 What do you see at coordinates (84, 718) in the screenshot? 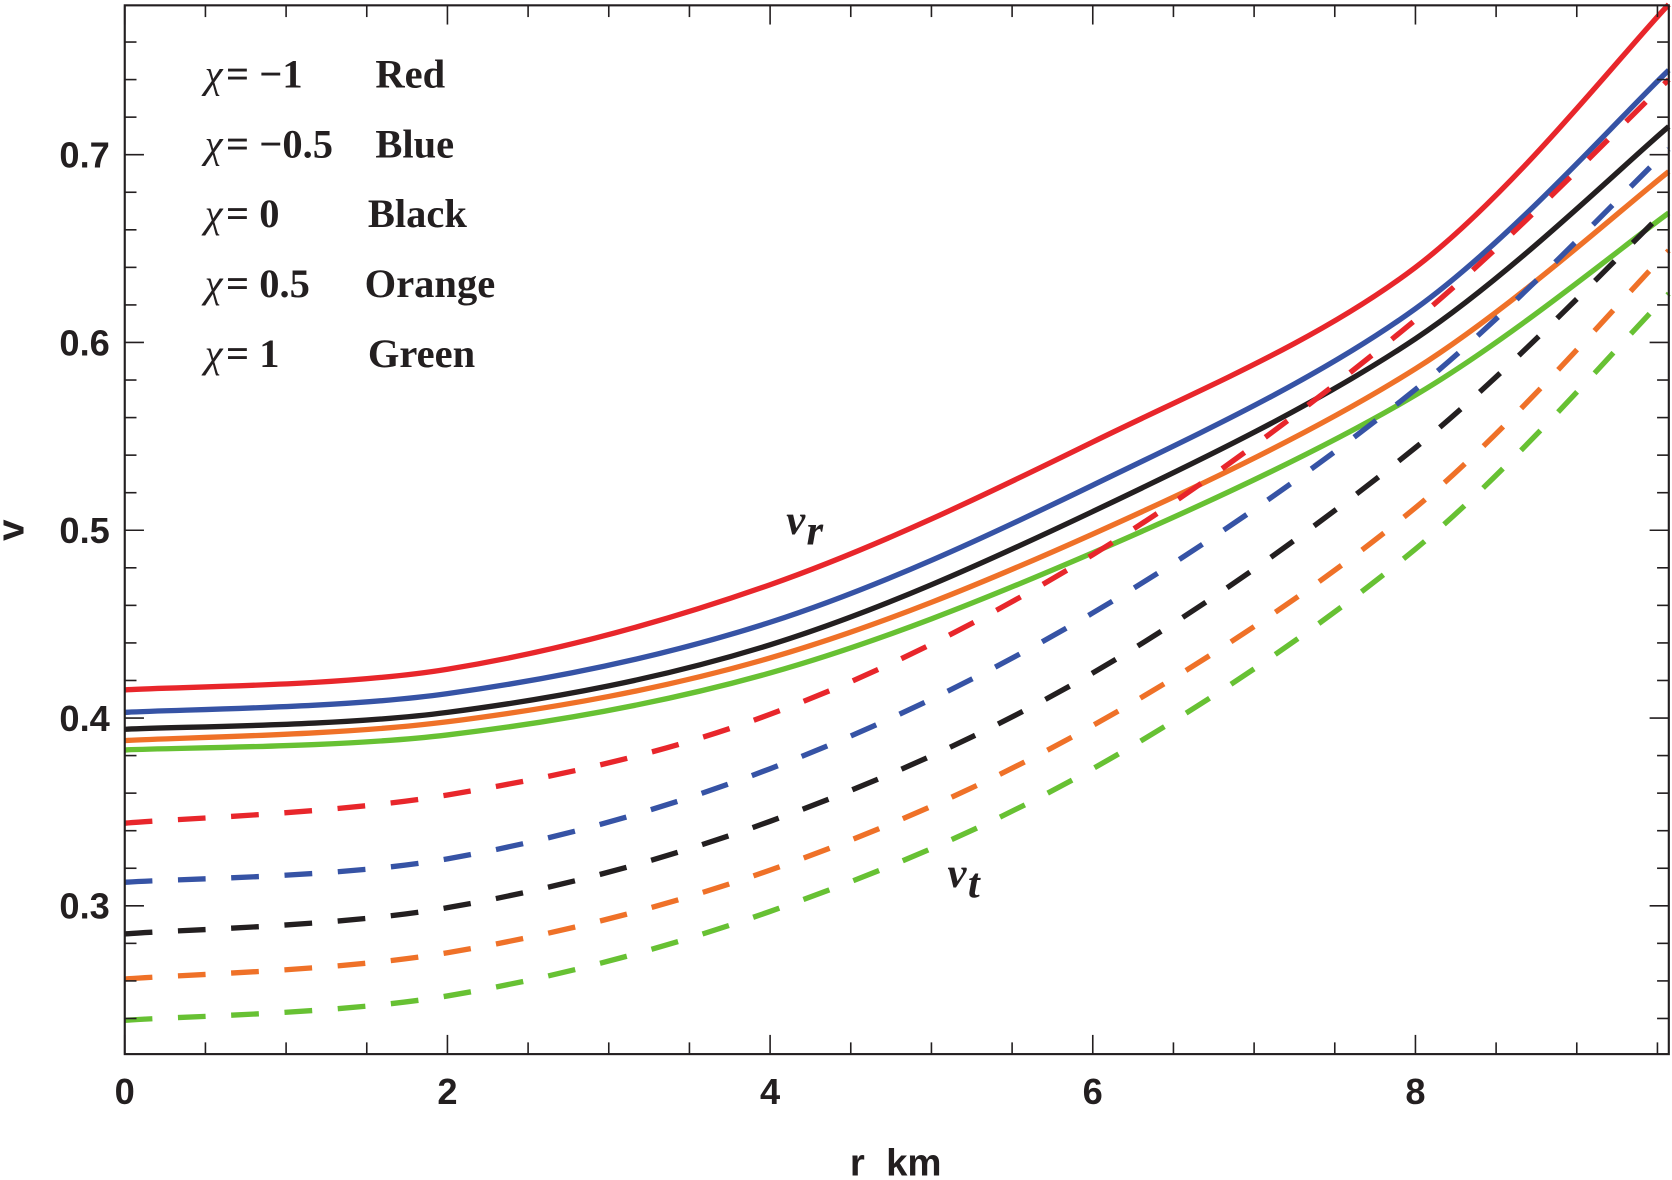
I see `y-tick-label: 0.4` at bounding box center [84, 718].